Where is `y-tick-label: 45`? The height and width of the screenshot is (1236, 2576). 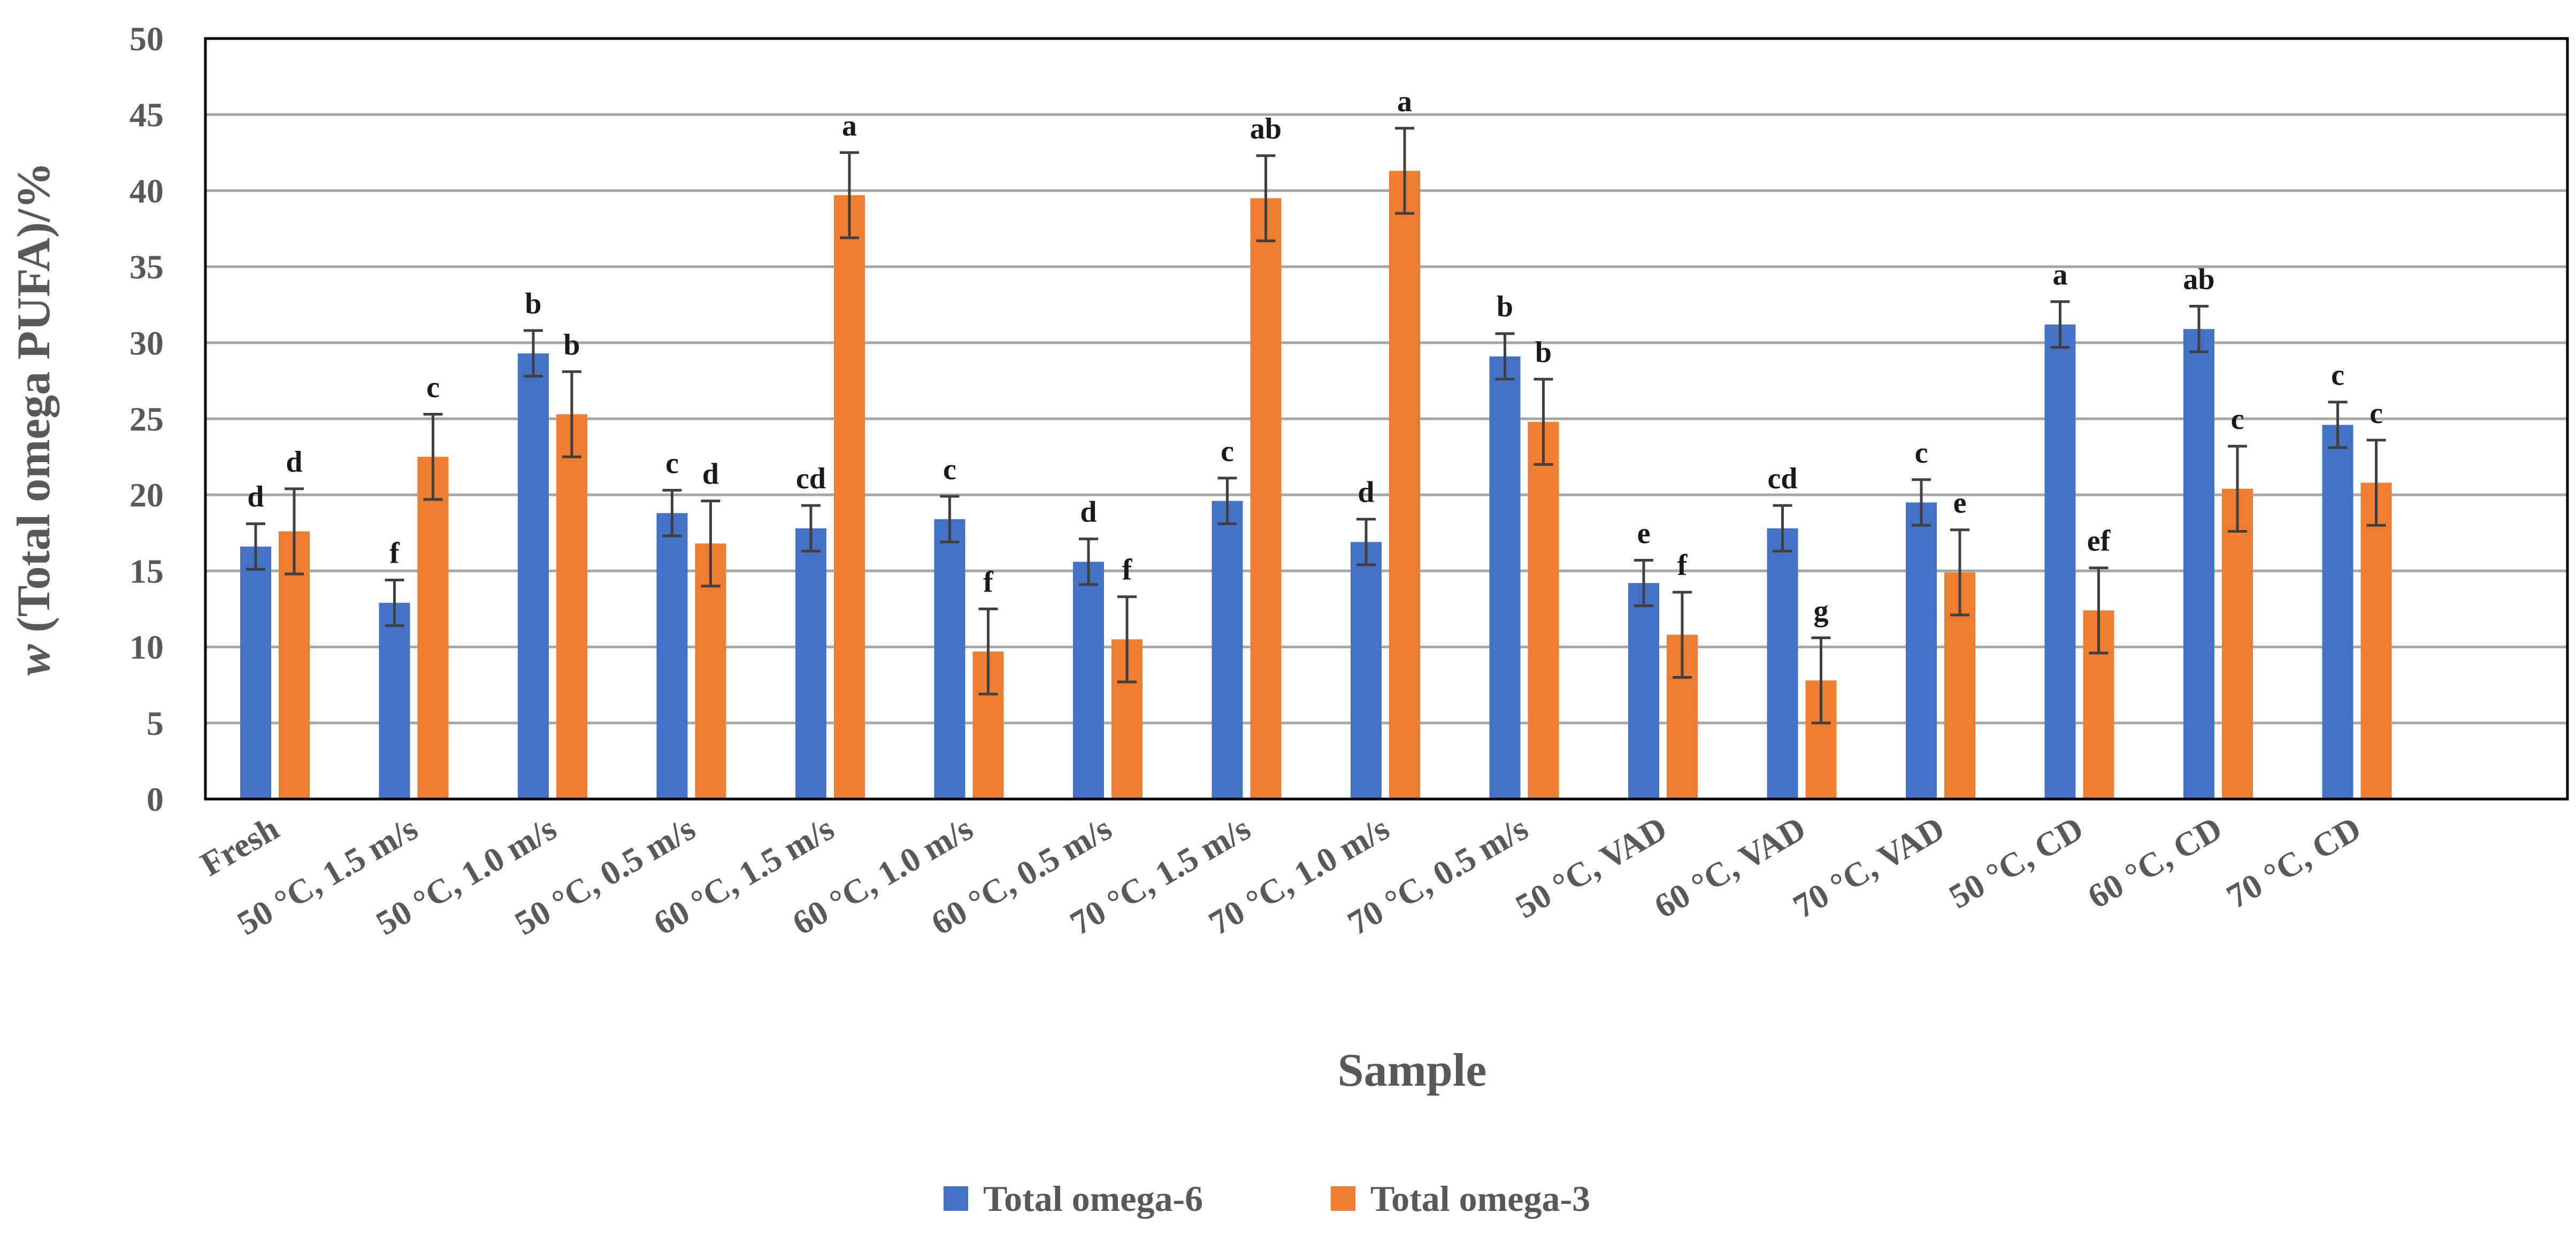
y-tick-label: 45 is located at coordinates (146, 115).